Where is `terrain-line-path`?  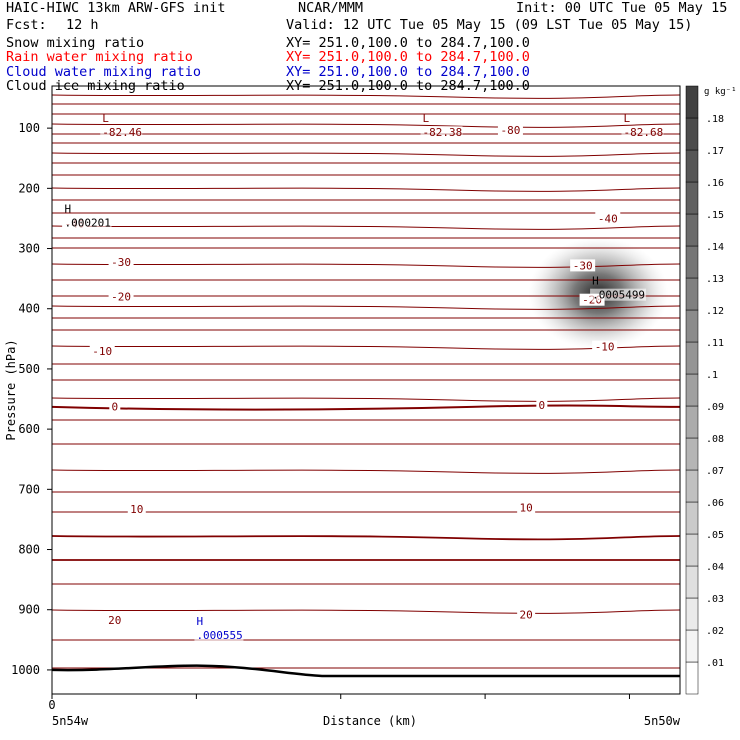
terrain-line-path is located at coordinates (365, 671).